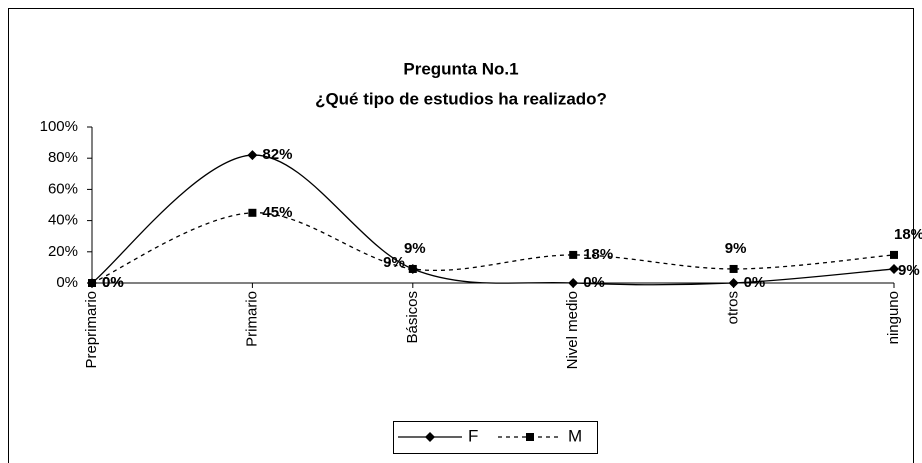 The image size is (922, 463). Describe the element at coordinates (277, 154) in the screenshot. I see `data-label: 82%` at that location.